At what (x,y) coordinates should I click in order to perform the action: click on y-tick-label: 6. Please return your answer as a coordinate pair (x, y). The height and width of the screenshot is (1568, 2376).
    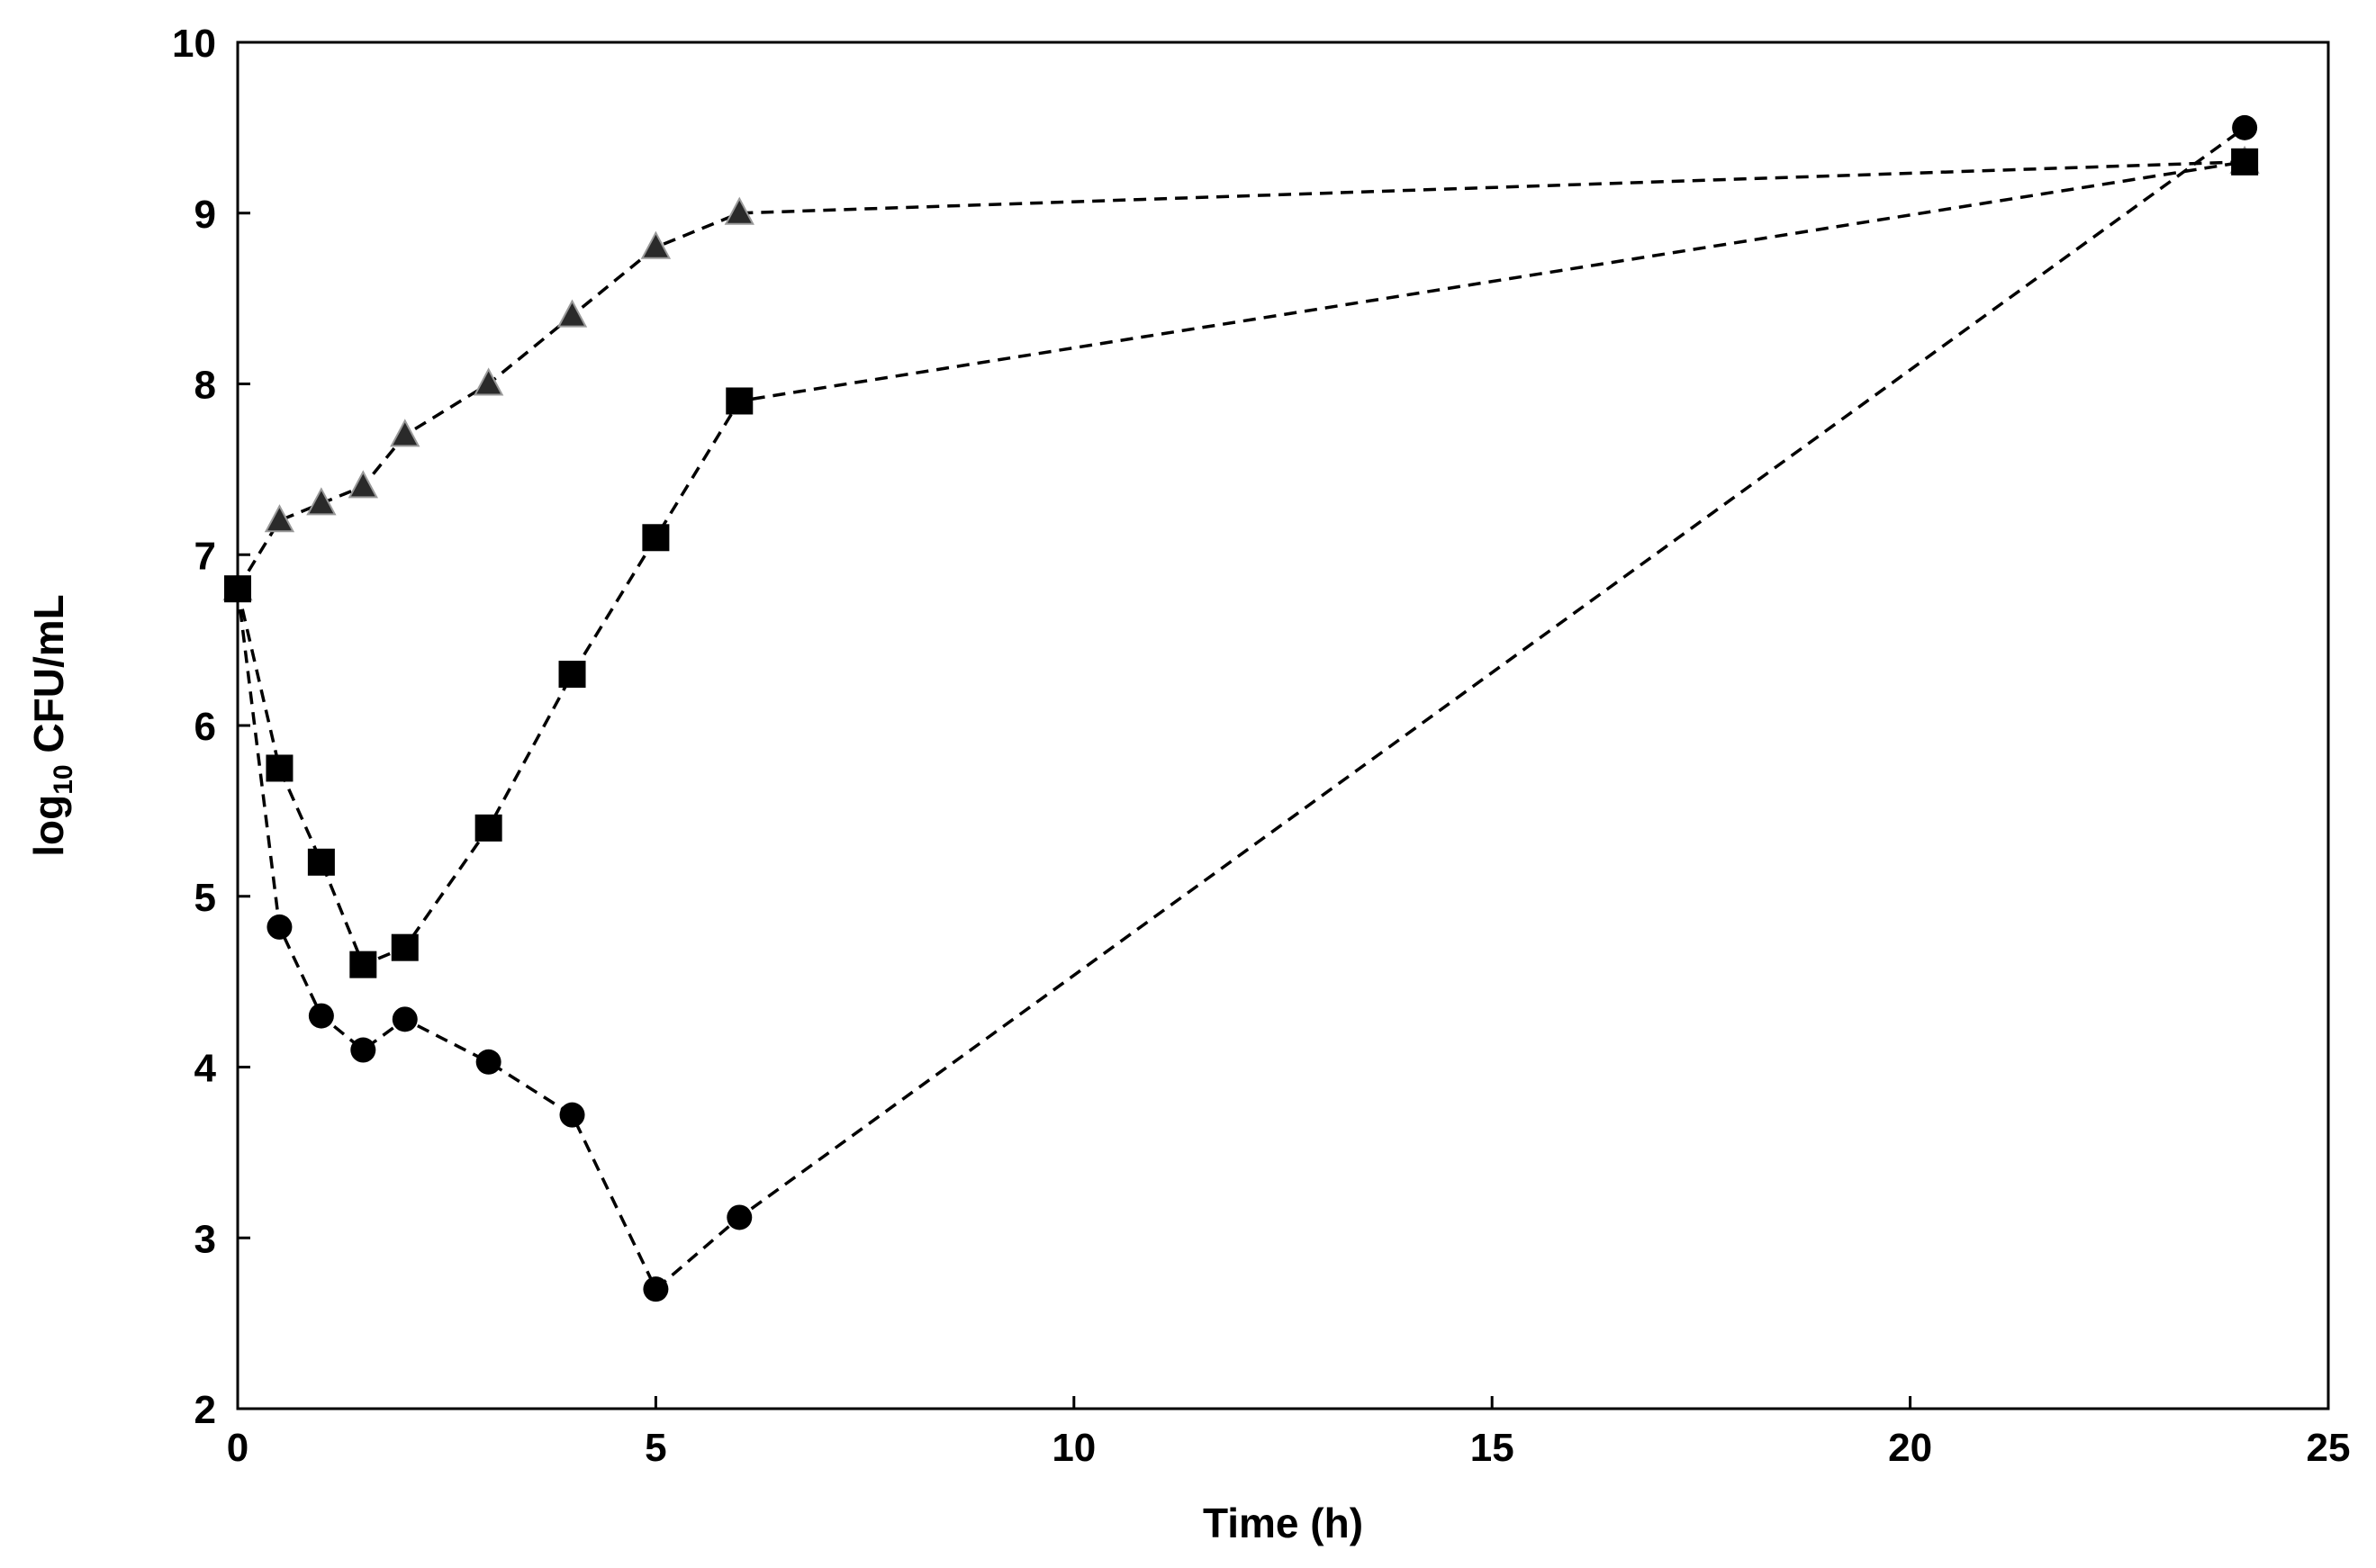
    Looking at the image, I should click on (205, 727).